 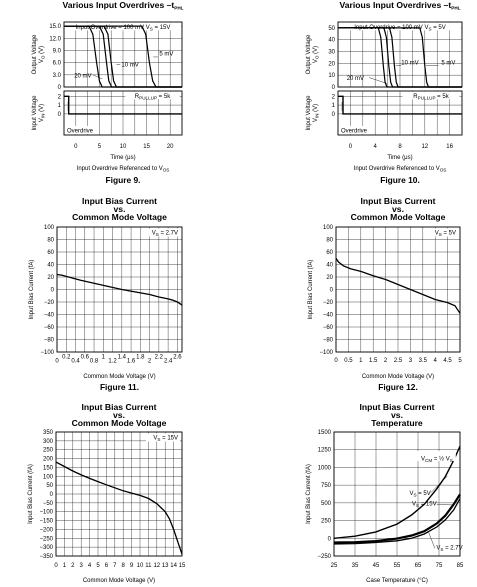 What do you see at coordinates (132, 566) in the screenshot?
I see `fig13-xtick: 9` at bounding box center [132, 566].